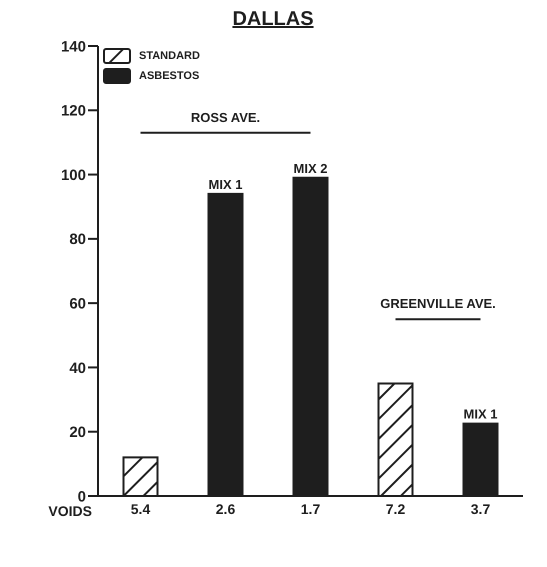 This screenshot has height=567, width=547. I want to click on legend-label: STANDARD, so click(169, 56).